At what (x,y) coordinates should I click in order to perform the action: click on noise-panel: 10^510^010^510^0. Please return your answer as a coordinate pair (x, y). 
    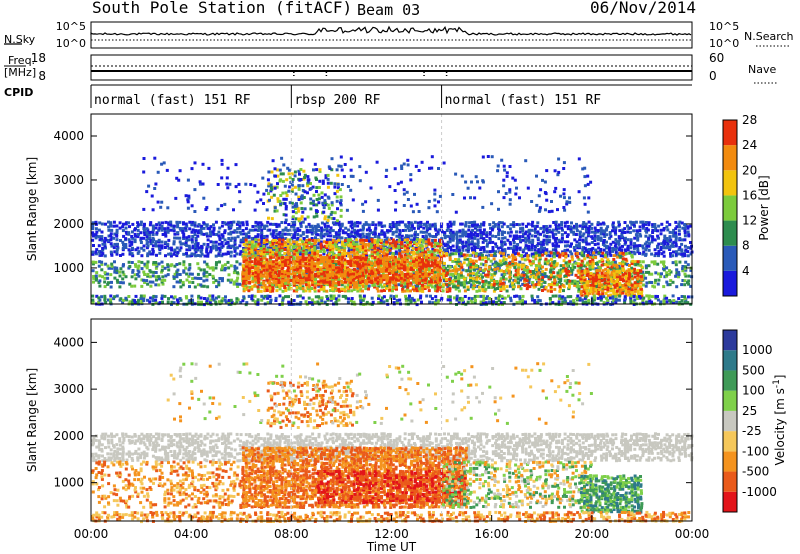
    Looking at the image, I should click on (397, 35).